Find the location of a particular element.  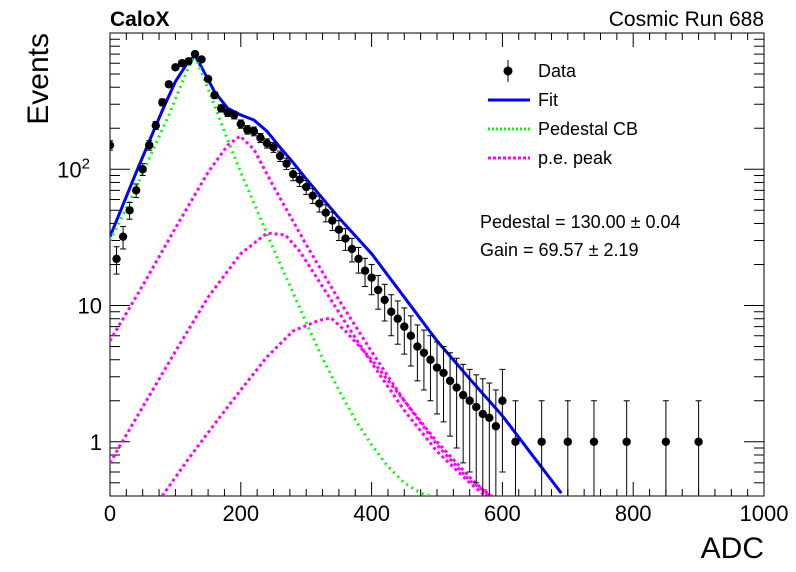

legend: Data Fit Pedestal CB p.e. peak is located at coordinates (563, 114).